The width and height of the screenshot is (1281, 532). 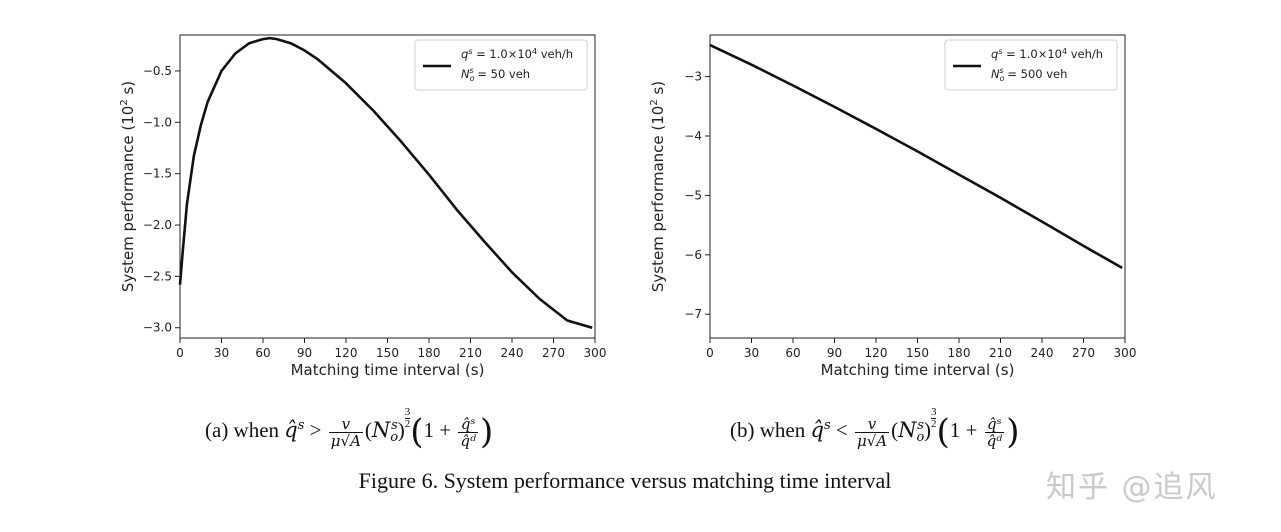 I want to click on subcaption-a-gt: >, so click(x=315, y=430).